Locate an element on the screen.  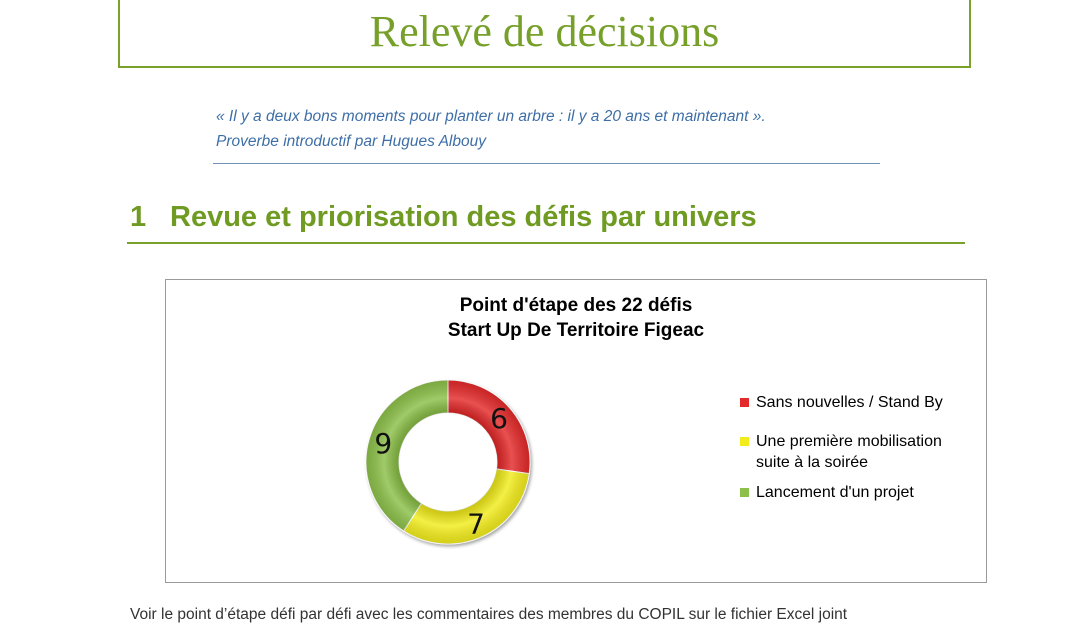
legend-item: Sans nouvelles / Stand By is located at coordinates (860, 402).